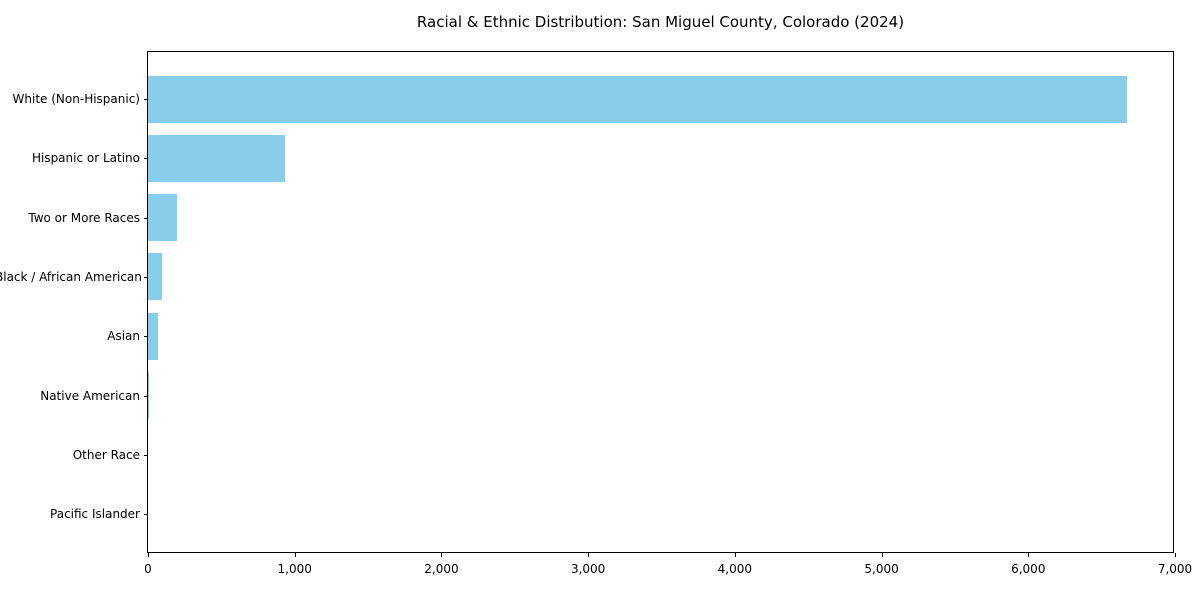 The width and height of the screenshot is (1200, 600). What do you see at coordinates (155, 277) in the screenshot?
I see `bar-black-african-american` at bounding box center [155, 277].